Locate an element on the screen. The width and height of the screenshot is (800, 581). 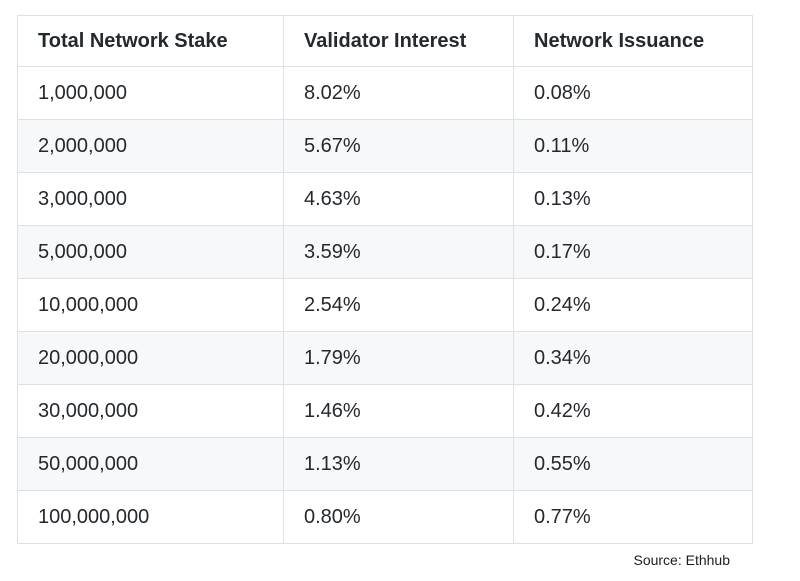
table-row: 5,000,000 3.59% 0.17% is located at coordinates (385, 252).